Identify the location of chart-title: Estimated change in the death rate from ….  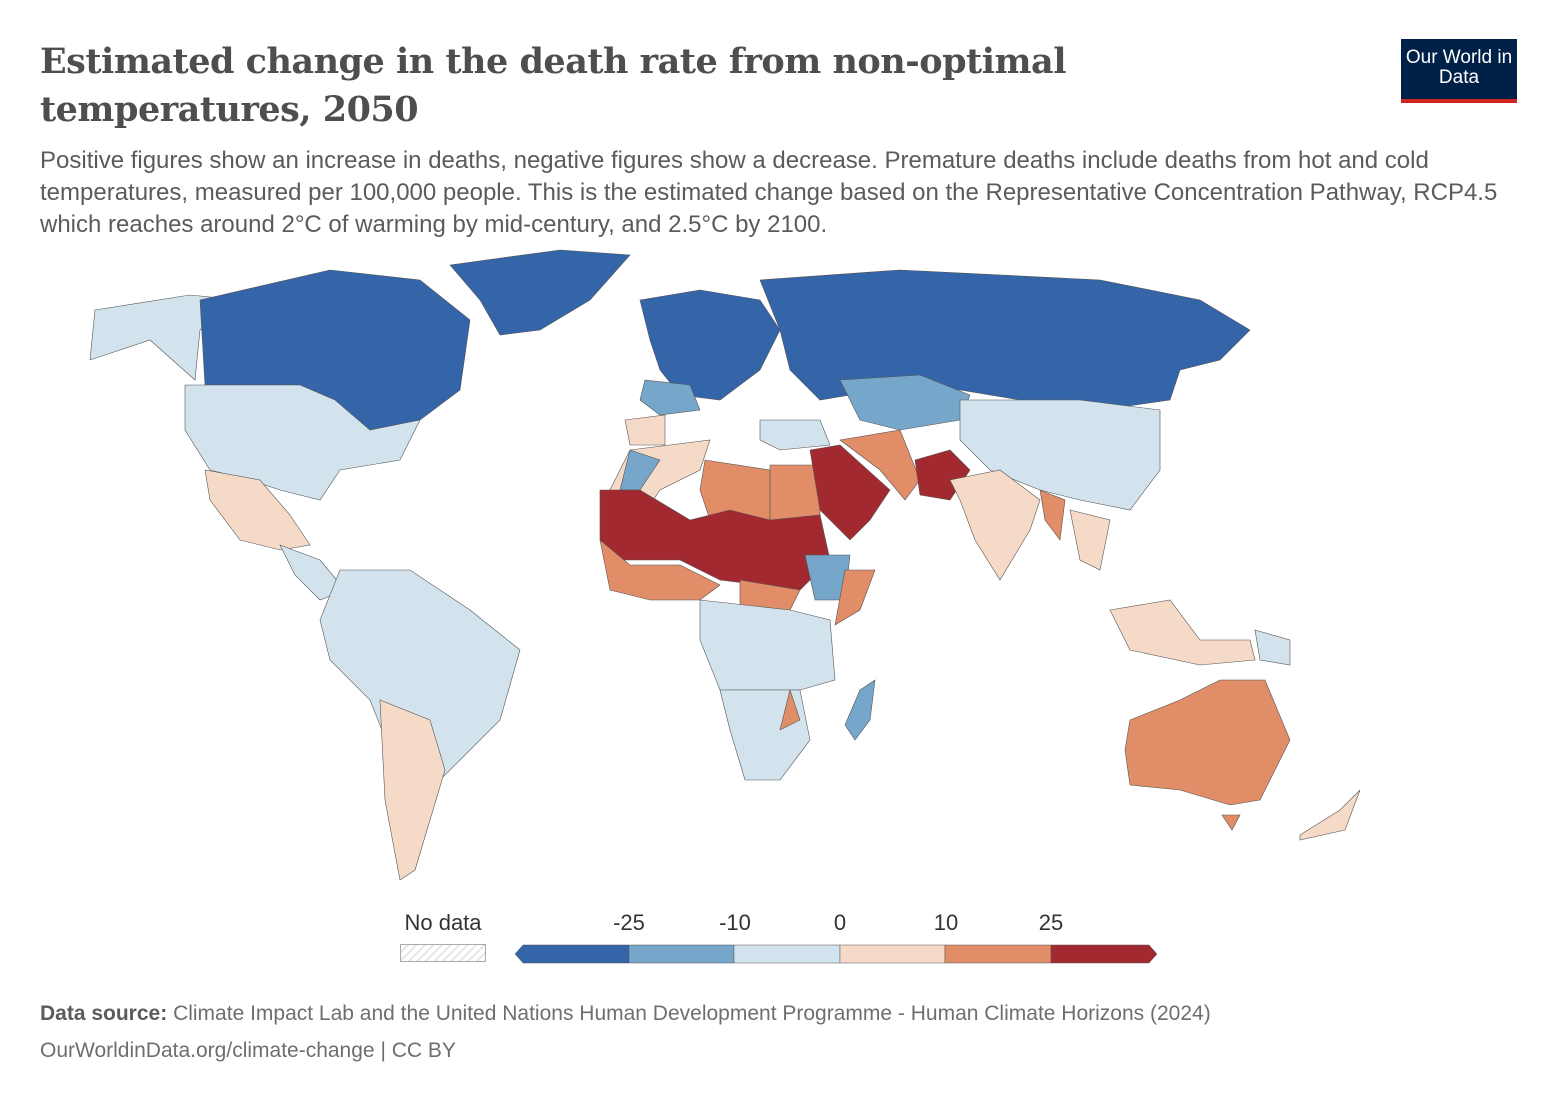
(553, 85).